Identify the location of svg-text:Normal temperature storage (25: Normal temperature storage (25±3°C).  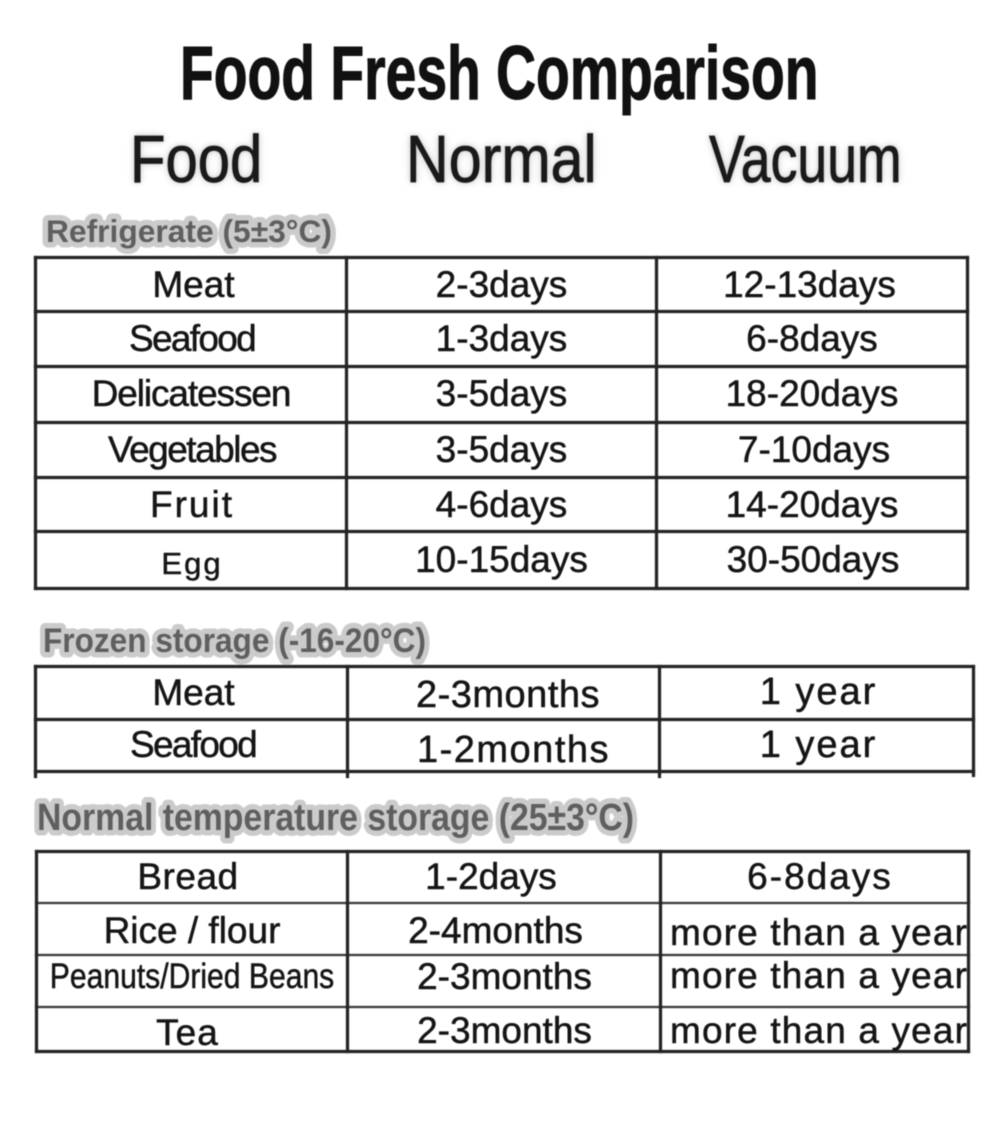
(335, 817).